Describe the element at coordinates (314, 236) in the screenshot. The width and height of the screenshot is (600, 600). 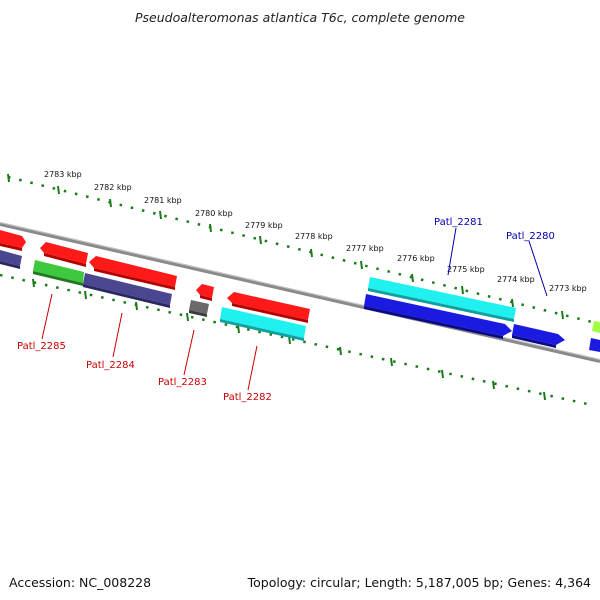
I see `ruler-label: 2778 kbp` at that location.